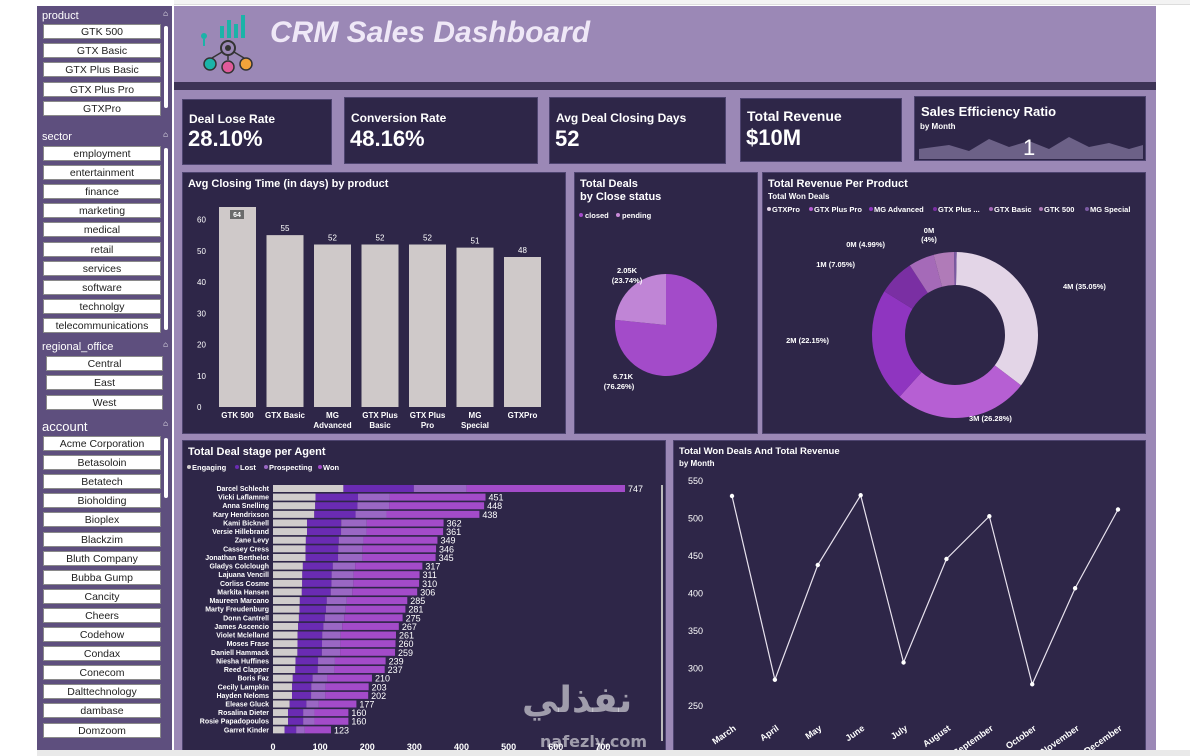 The image size is (1190, 756). I want to click on y-tick-label: 20, so click(201, 345).